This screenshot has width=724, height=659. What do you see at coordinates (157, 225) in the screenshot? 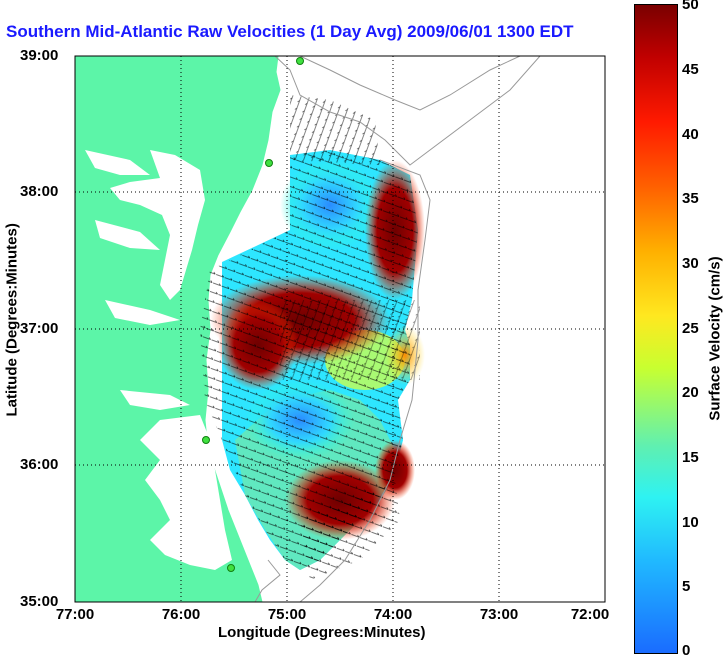
I see `chesapeake-bay` at bounding box center [157, 225].